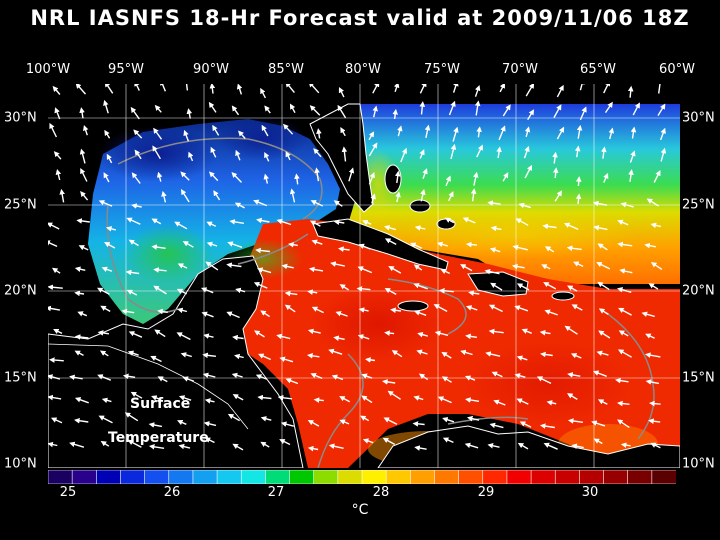 This screenshot has height=540, width=720. I want to click on lon-label-95w: 95°W, so click(126, 69).